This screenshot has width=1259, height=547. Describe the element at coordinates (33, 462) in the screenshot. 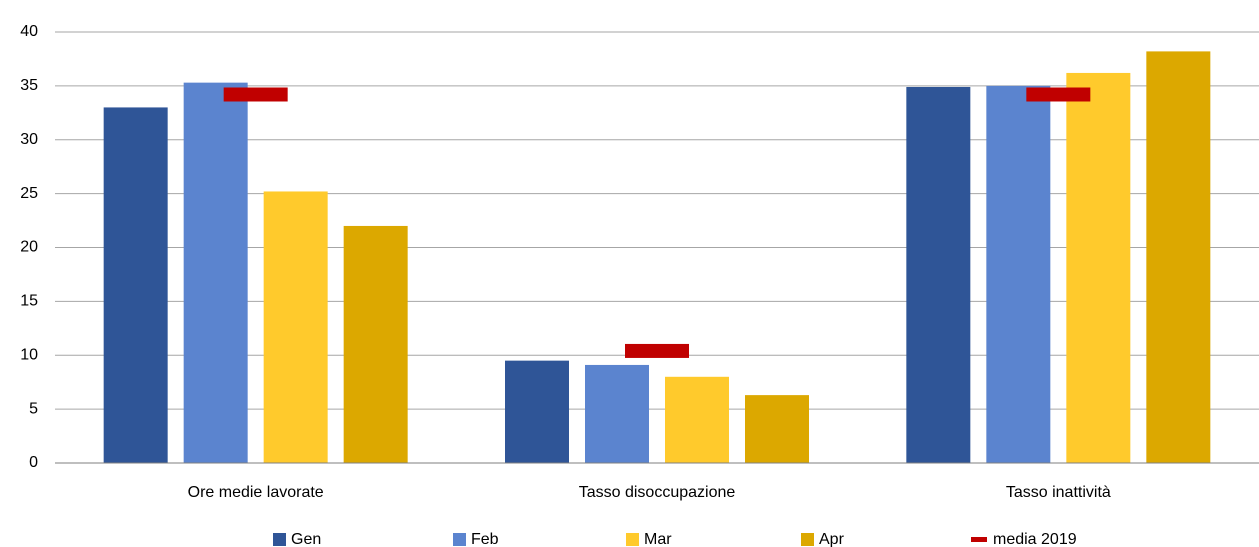

I see `y-tick-label: 0` at that location.